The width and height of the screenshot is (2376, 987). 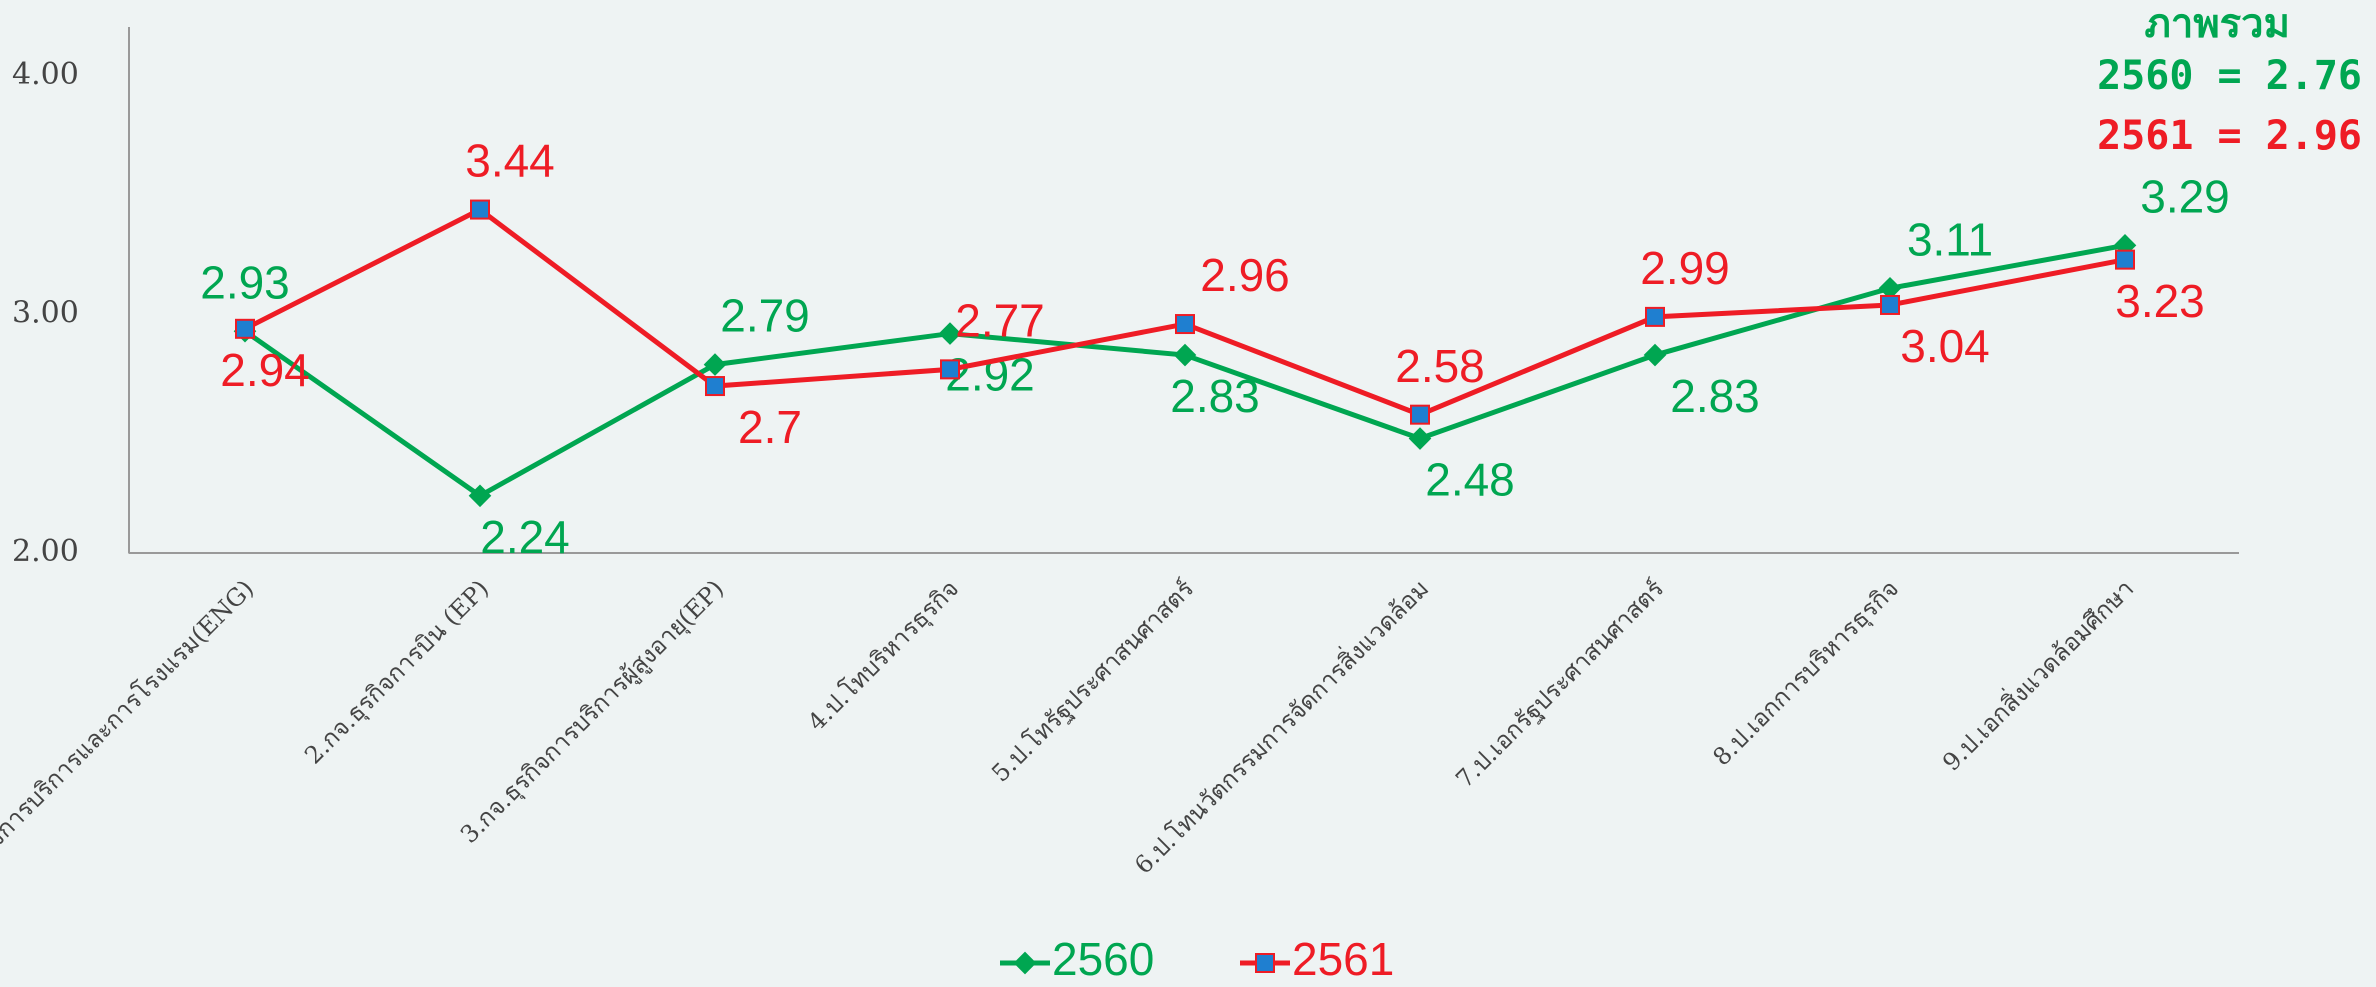 I want to click on summary-2561: 2561 = 2.96, so click(x=2229, y=136).